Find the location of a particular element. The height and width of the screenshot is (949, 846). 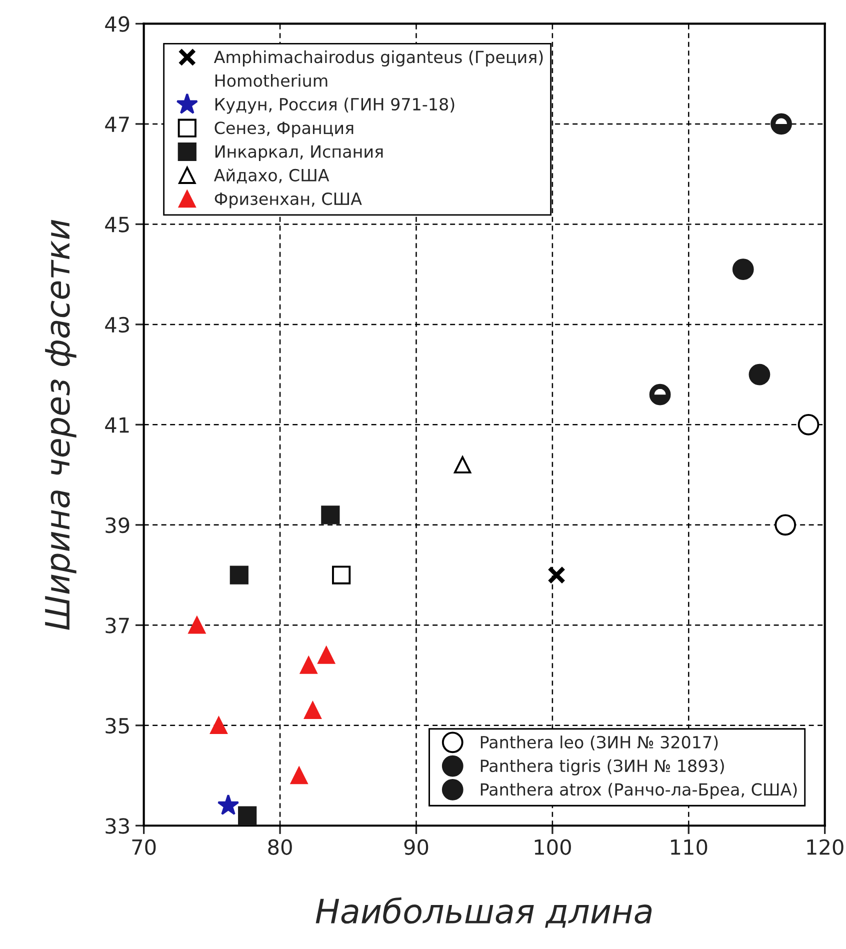

legend-label: Сенез, Франция is located at coordinates (284, 130).